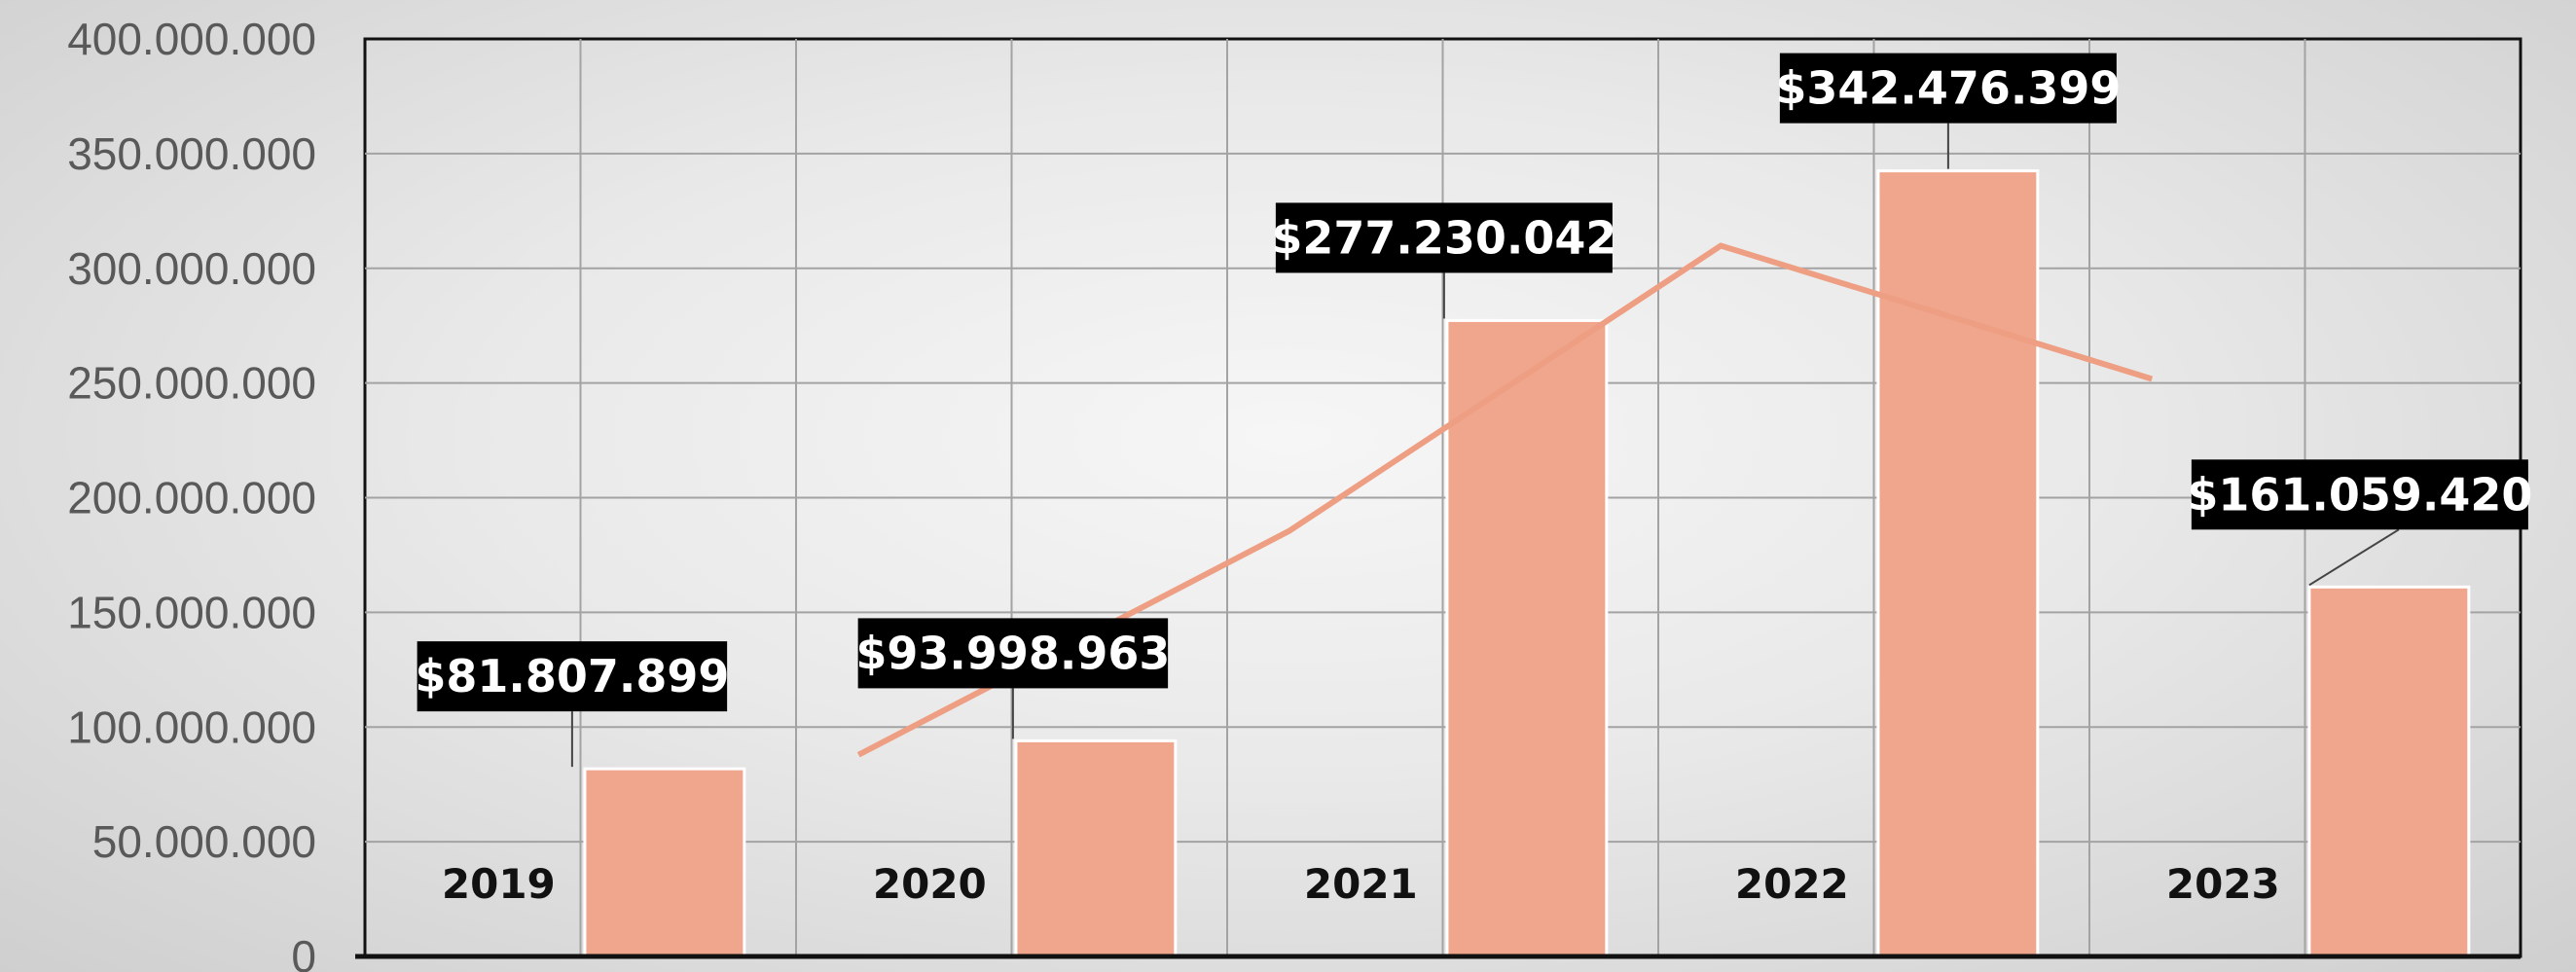 The height and width of the screenshot is (972, 2576). I want to click on y-tick-label: 100.000.000, so click(191, 727).